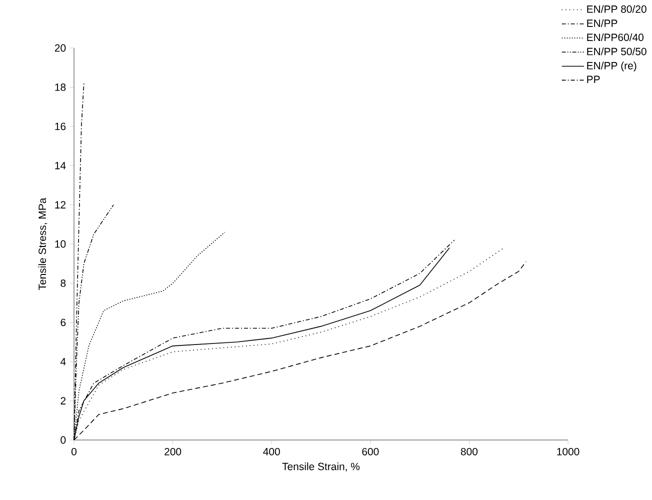  Describe the element at coordinates (616, 52) in the screenshot. I see `legend-label: EN/PP 50/50` at that location.